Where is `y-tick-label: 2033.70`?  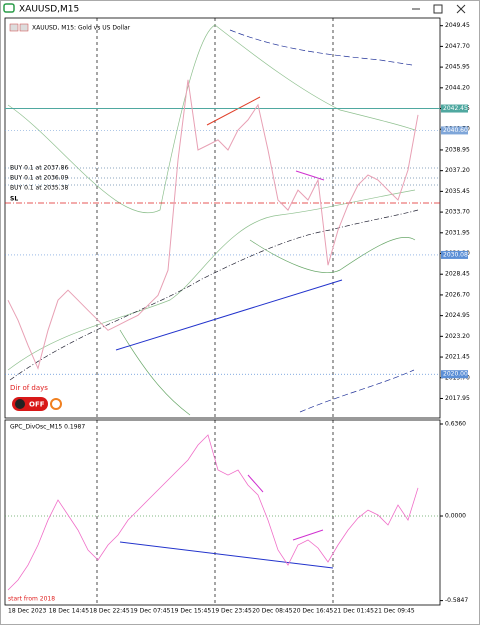 y-tick-label: 2033.70 is located at coordinates (457, 212).